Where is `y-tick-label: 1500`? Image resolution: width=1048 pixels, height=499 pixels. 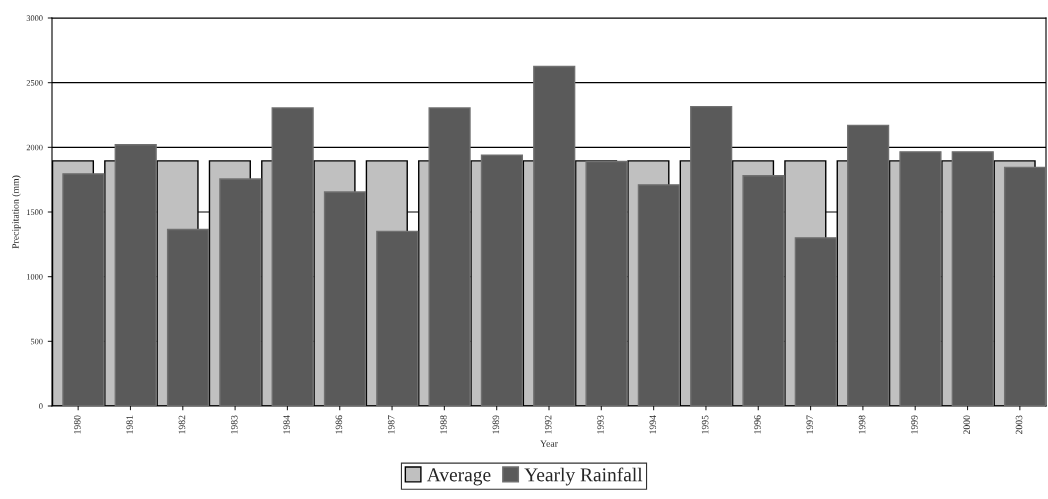 y-tick-label: 1500 is located at coordinates (35, 212).